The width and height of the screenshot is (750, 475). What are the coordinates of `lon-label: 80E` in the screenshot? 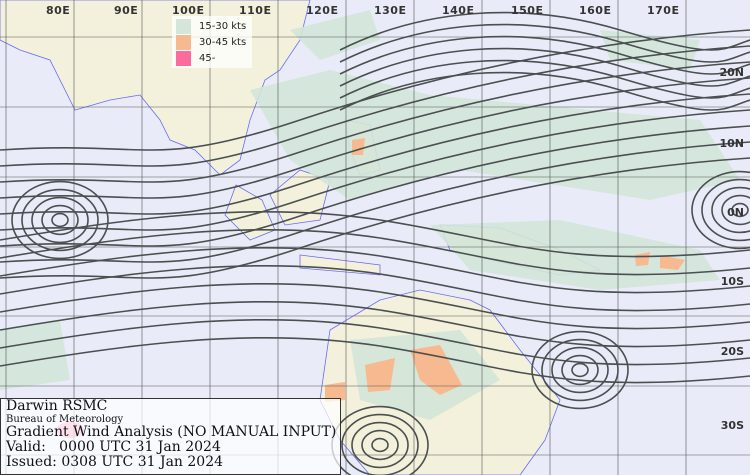 It's located at (58, 10).